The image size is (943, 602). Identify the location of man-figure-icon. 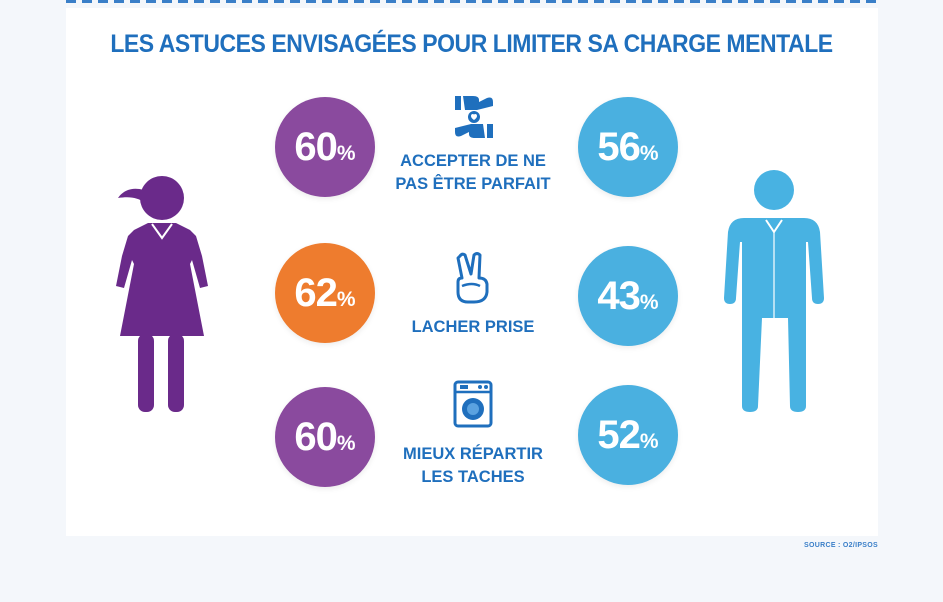
(774, 291).